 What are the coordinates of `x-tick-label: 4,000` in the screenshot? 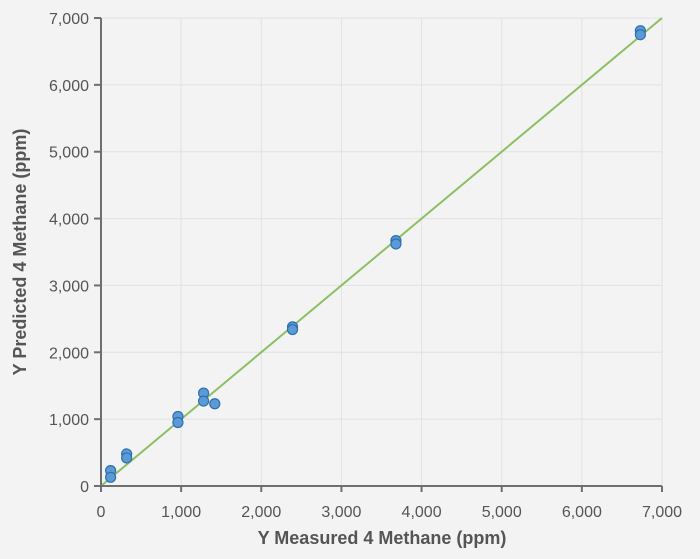 It's located at (422, 512).